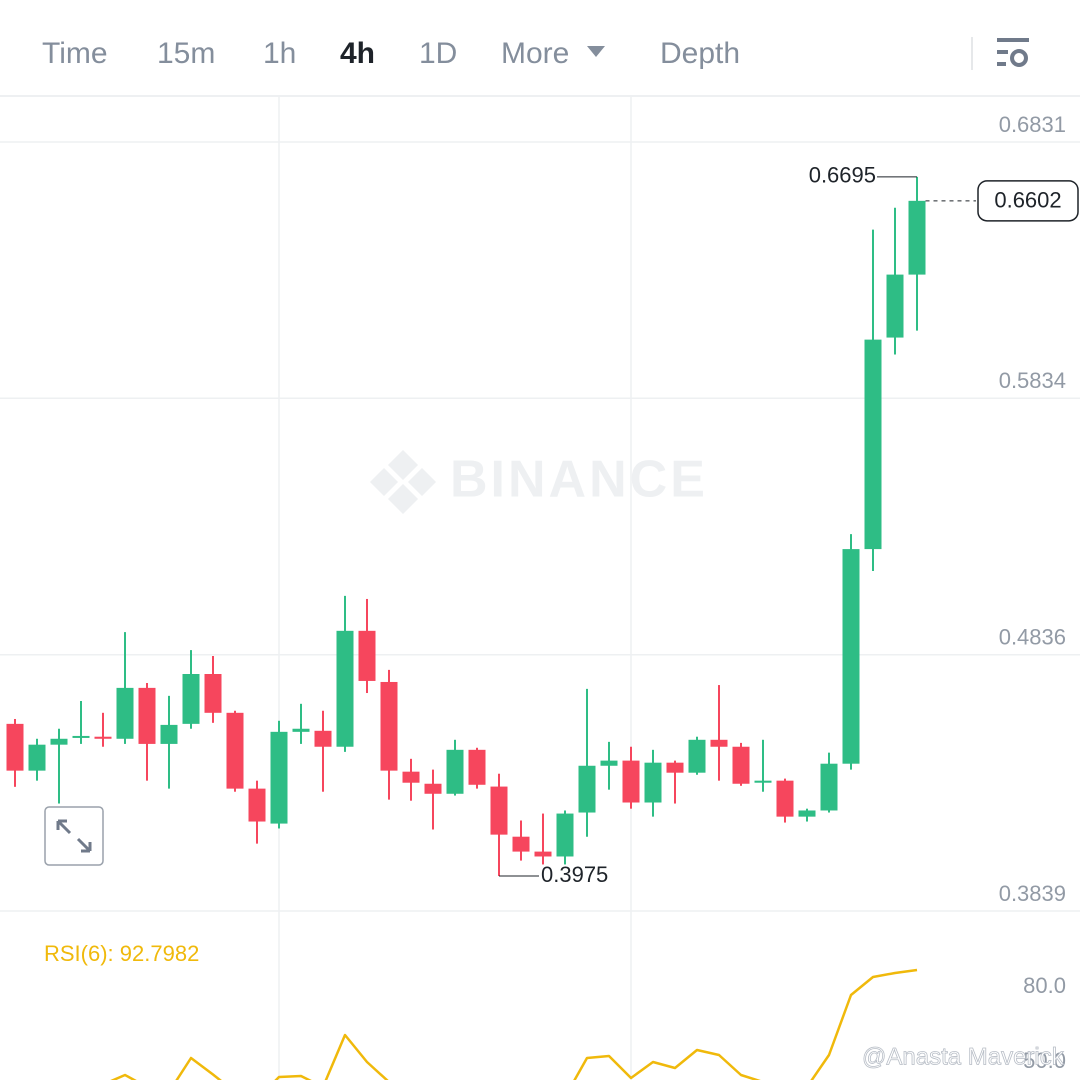 This screenshot has width=1080, height=1080. I want to click on last-price-label: 0.6602, so click(1027, 200).